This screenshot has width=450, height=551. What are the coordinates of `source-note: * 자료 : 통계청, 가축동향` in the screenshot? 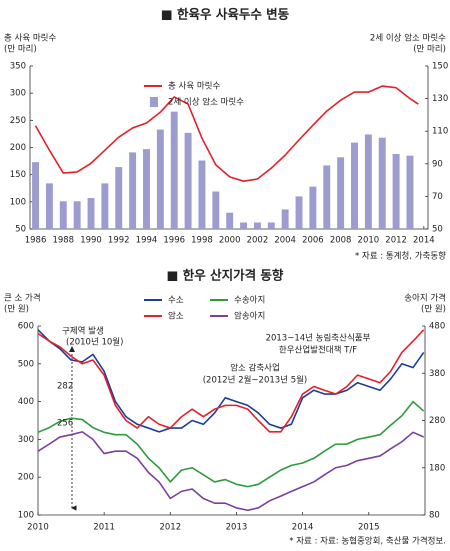 It's located at (400, 256).